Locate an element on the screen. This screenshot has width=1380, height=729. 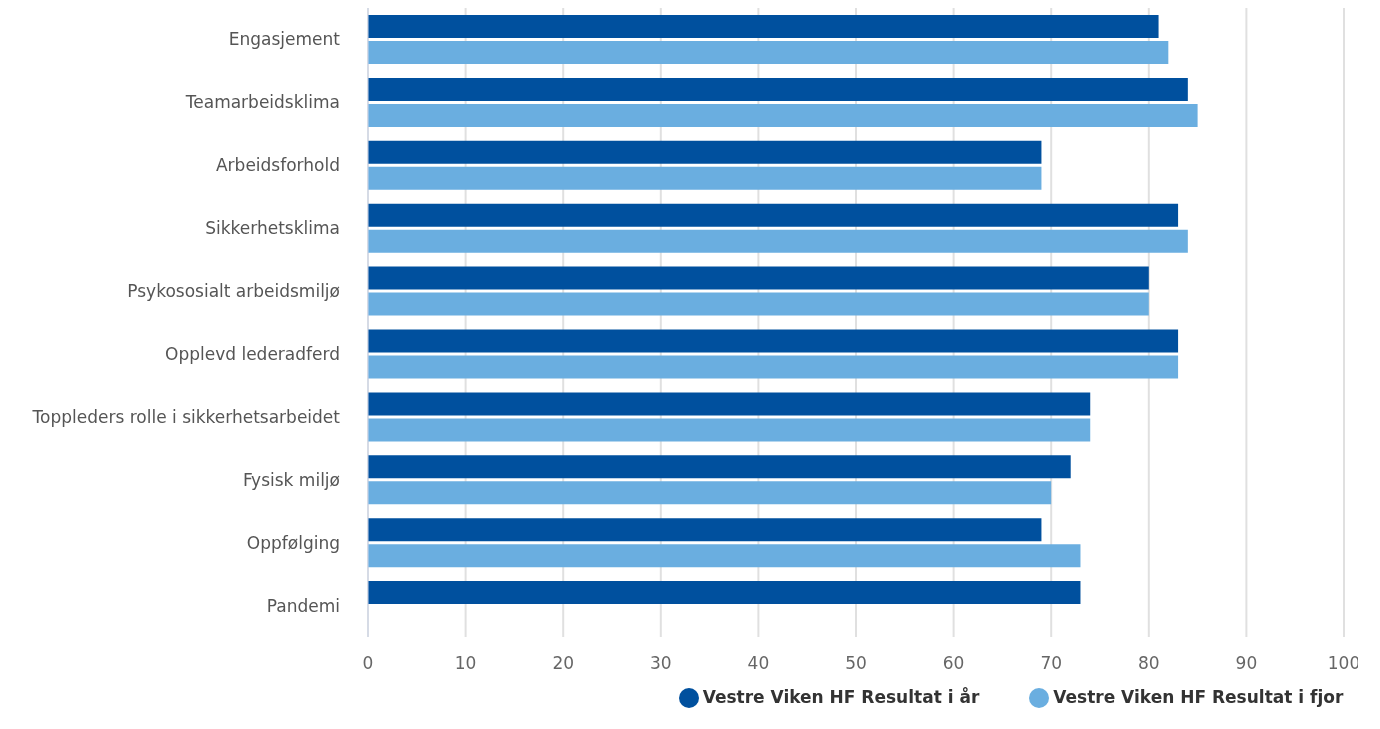
x-tick-label: 30 is located at coordinates (660, 663).